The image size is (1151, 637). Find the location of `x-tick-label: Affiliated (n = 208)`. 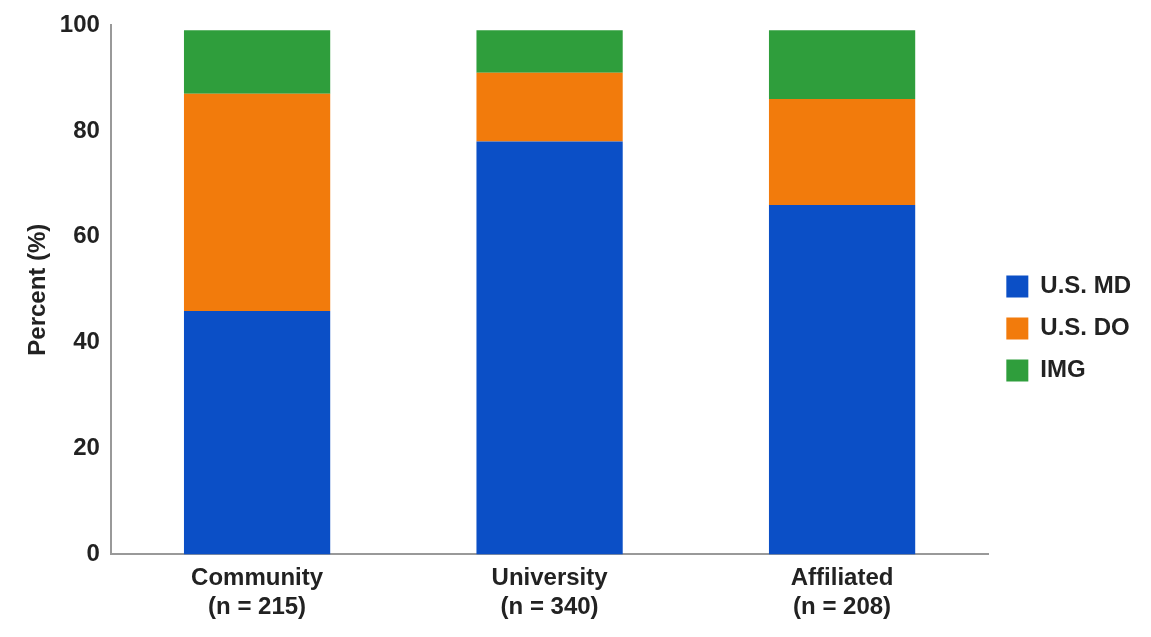

x-tick-label: Affiliated (n = 208) is located at coordinates (842, 591).